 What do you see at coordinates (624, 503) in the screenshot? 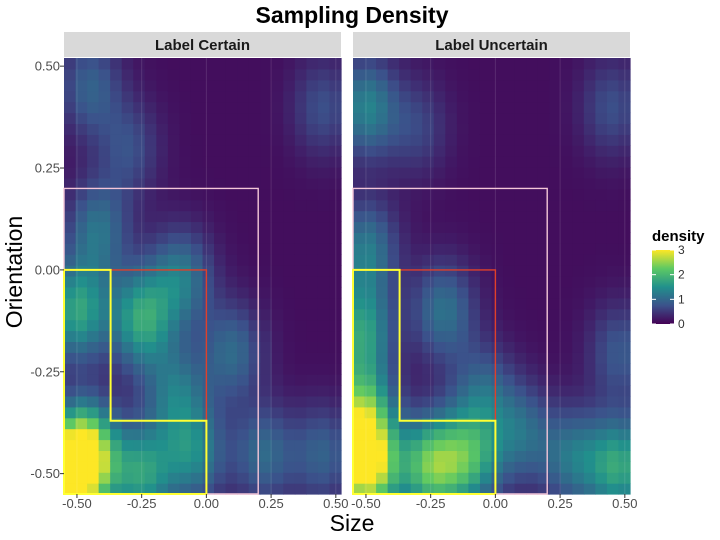
I see `x-tick-label: 0.50` at bounding box center [624, 503].